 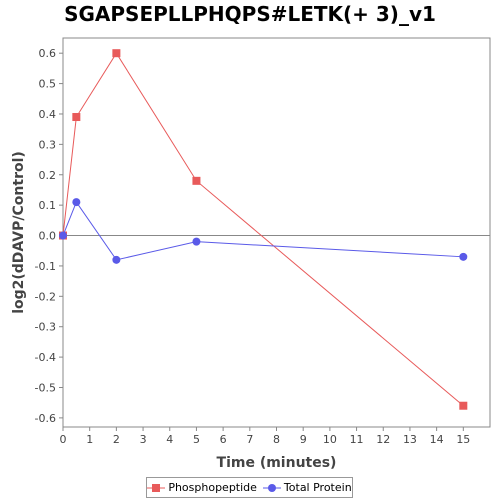 I want to click on y-tick-label: 0.5, so click(x=48, y=84).